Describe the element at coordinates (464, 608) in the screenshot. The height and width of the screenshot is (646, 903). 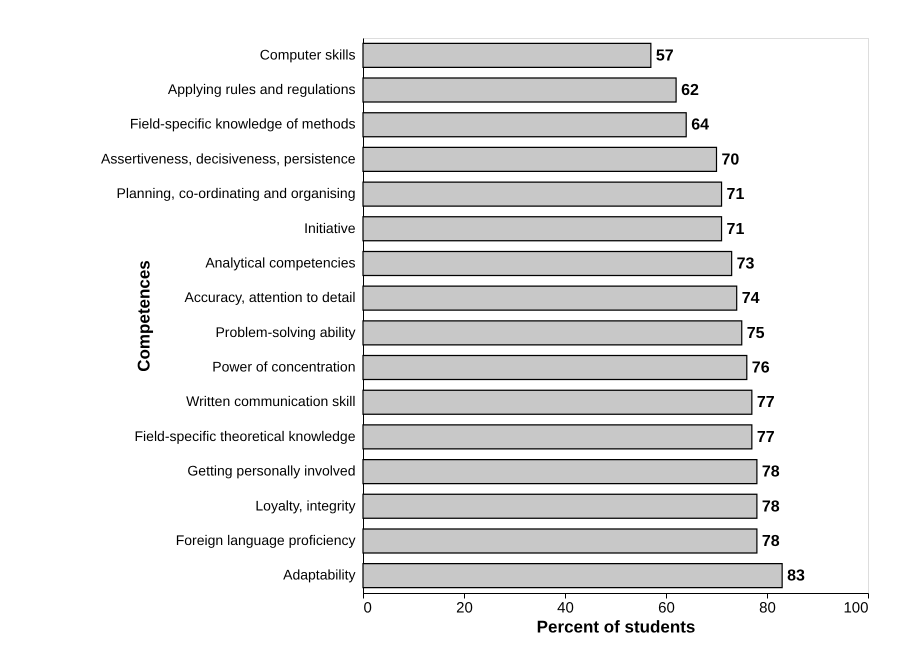
I see `x-tick-label: 20` at that location.